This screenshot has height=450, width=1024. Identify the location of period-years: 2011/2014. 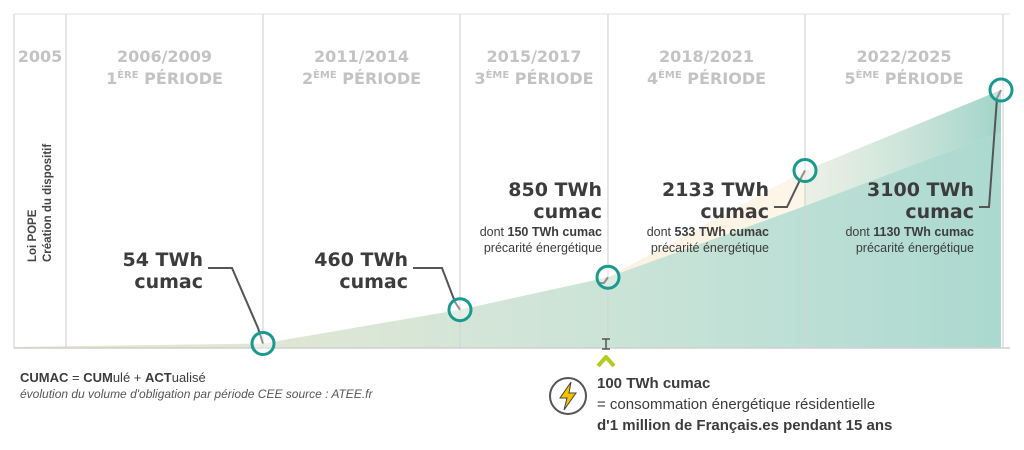
(361, 56).